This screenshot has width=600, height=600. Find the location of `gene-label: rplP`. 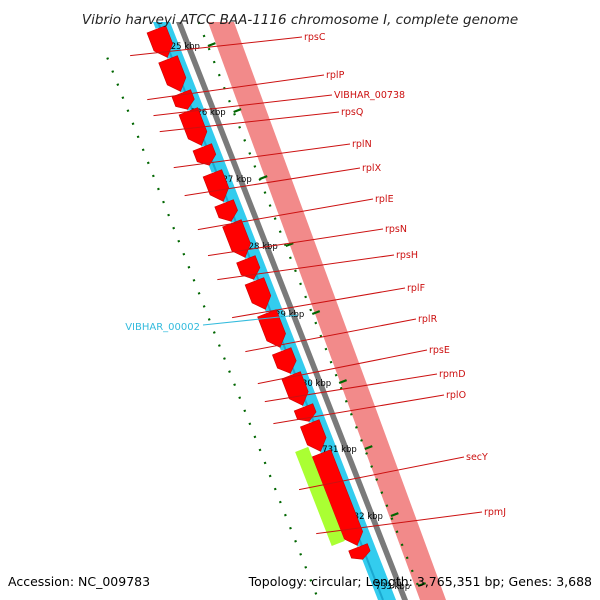

gene-label: rplP is located at coordinates (335, 75).